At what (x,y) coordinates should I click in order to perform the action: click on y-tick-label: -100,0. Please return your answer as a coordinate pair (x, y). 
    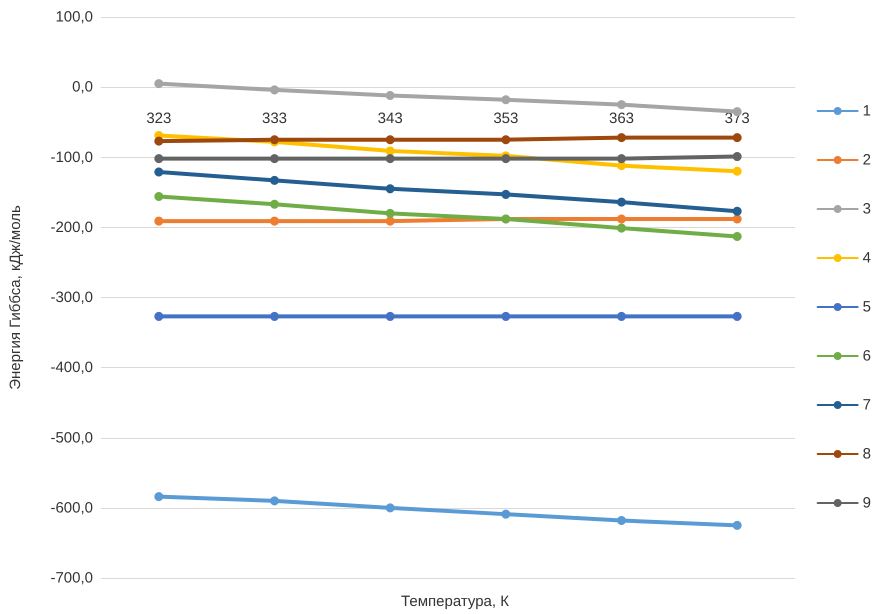
    Looking at the image, I should click on (71, 157).